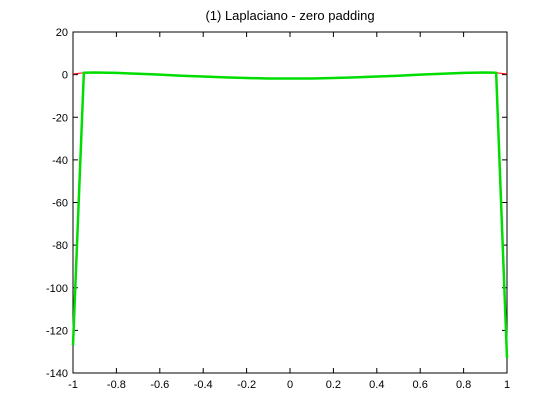 The width and height of the screenshot is (560, 420). I want to click on x-tick-label: -0.8, so click(116, 385).